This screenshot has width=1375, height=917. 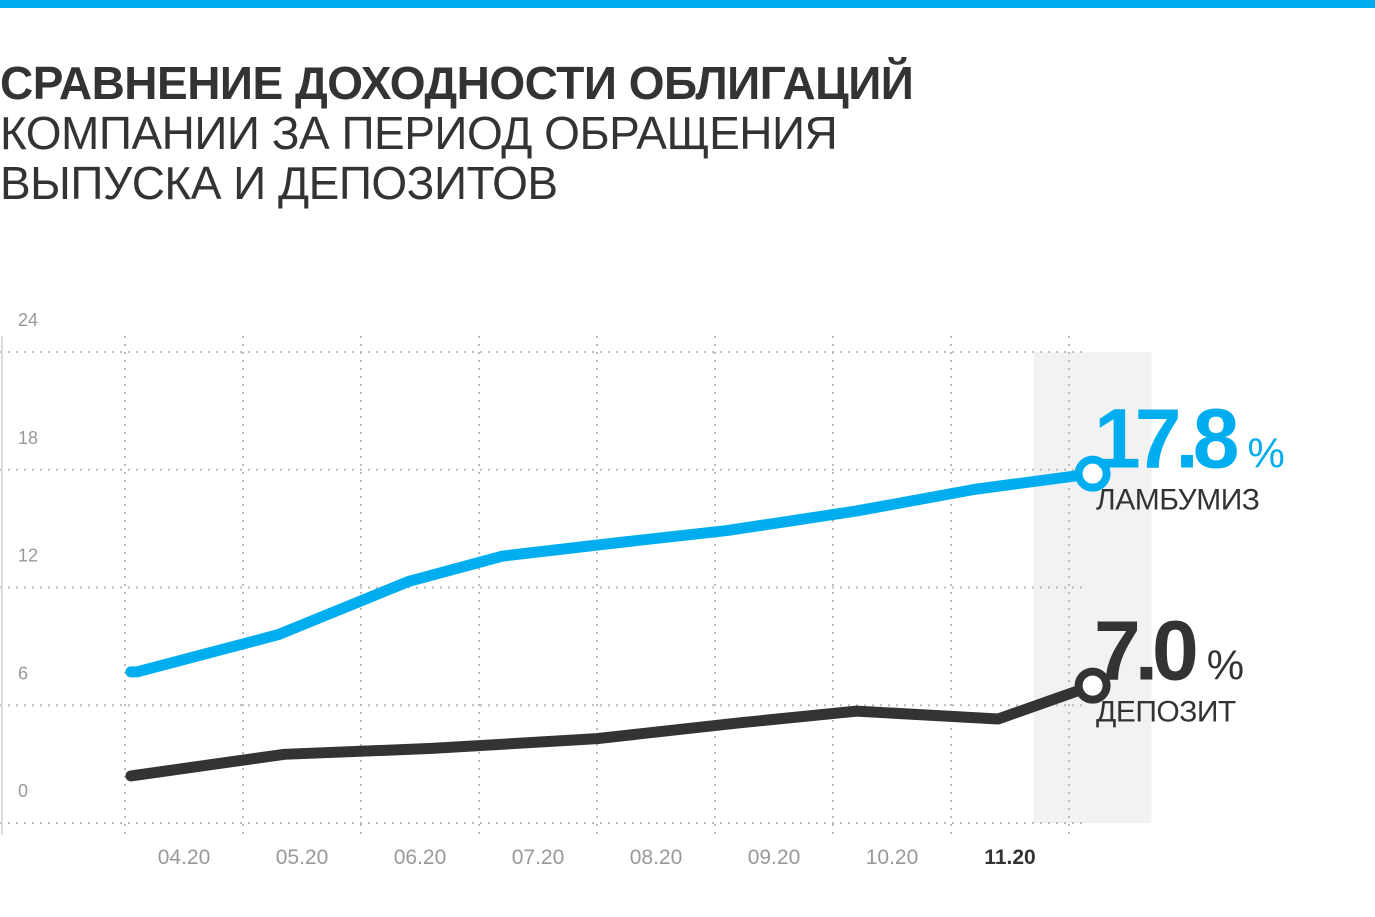 I want to click on x-tick-label: 05.20, so click(x=302, y=857).